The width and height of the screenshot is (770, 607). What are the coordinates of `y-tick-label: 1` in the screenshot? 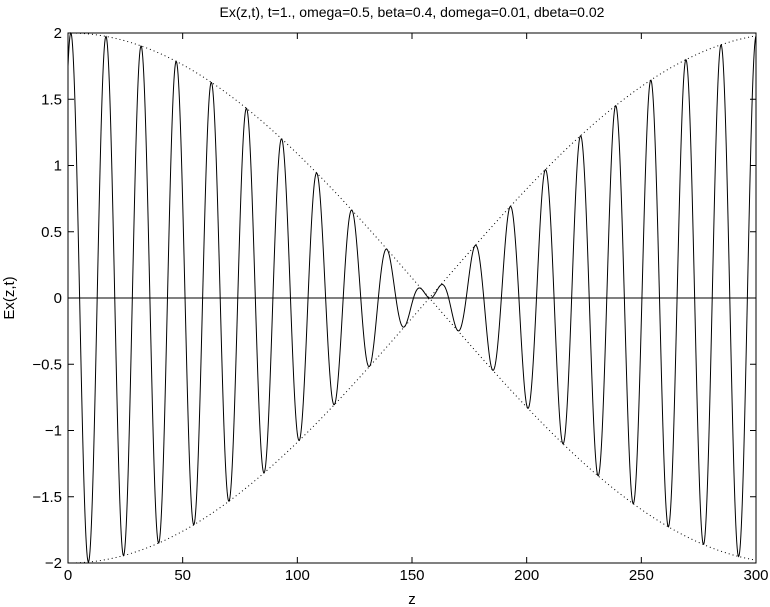 It's located at (58, 166).